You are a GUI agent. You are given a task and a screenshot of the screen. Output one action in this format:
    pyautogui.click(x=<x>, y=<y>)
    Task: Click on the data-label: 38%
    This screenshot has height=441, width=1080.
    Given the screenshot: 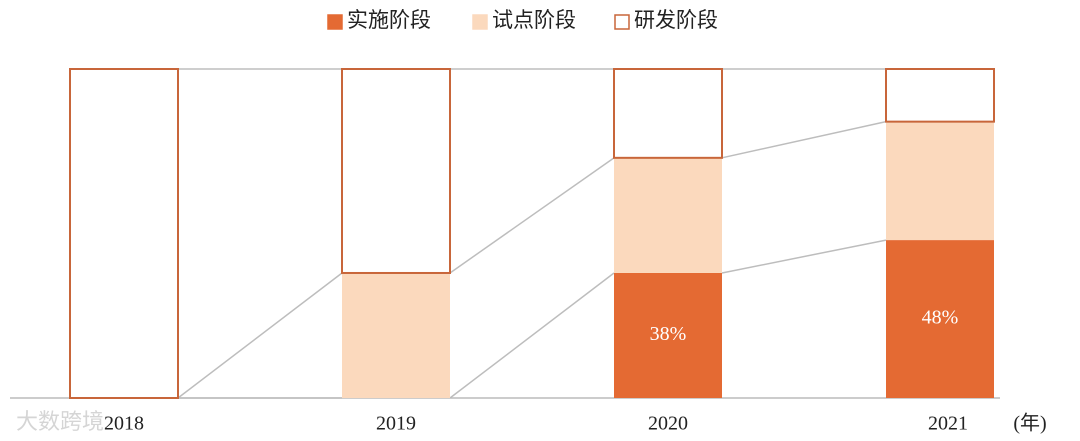 What is the action you would take?
    pyautogui.click(x=668, y=334)
    